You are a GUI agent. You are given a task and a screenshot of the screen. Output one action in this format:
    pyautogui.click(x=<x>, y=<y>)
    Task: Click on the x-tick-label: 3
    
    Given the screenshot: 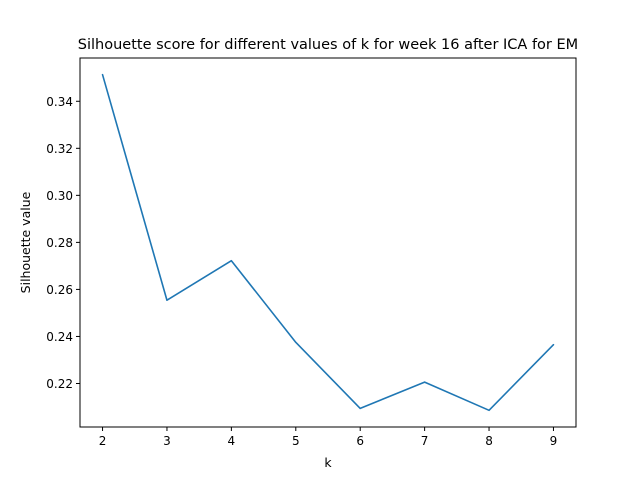 What is the action you would take?
    pyautogui.click(x=167, y=441)
    